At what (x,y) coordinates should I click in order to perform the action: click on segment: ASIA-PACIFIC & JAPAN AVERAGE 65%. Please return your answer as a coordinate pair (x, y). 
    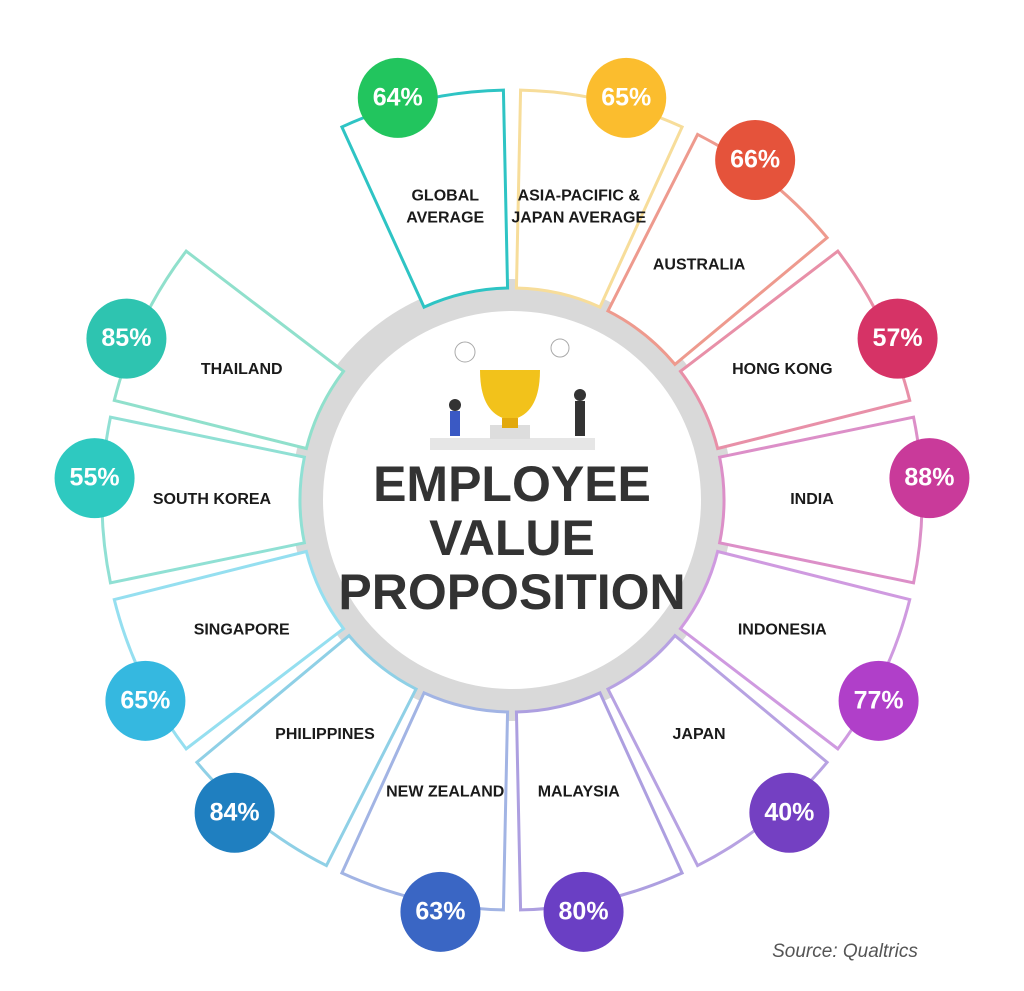
    Looking at the image, I should click on (598, 183).